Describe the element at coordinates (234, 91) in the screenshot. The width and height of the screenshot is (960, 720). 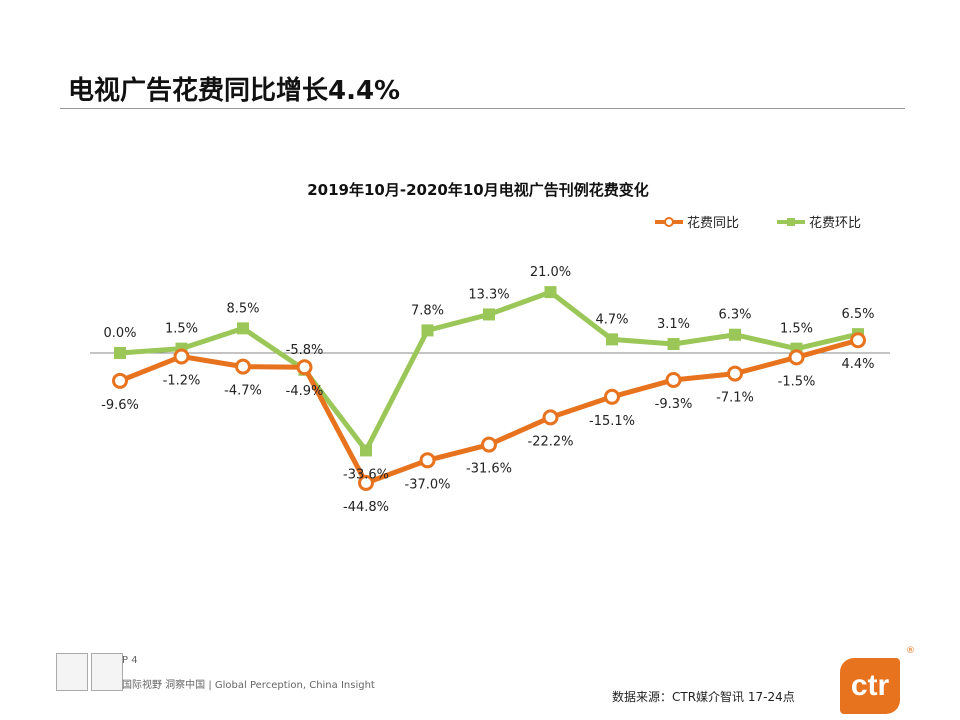
I see `page-title: 电视广告花费同比增长4.4%` at that location.